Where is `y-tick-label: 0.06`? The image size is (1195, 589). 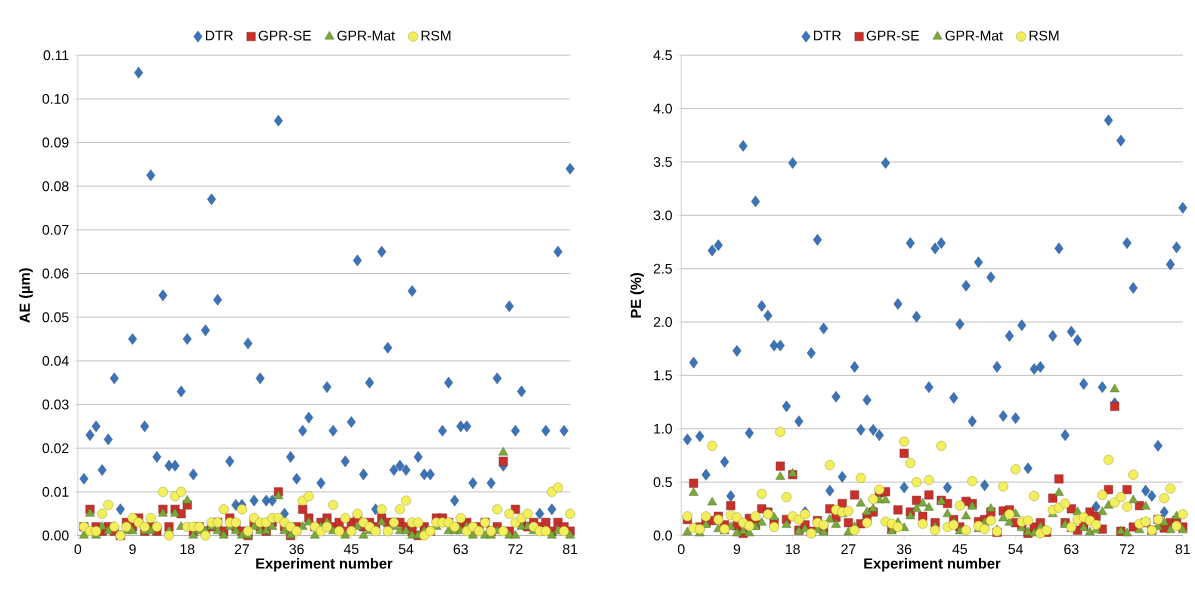 y-tick-label: 0.06 is located at coordinates (55, 273).